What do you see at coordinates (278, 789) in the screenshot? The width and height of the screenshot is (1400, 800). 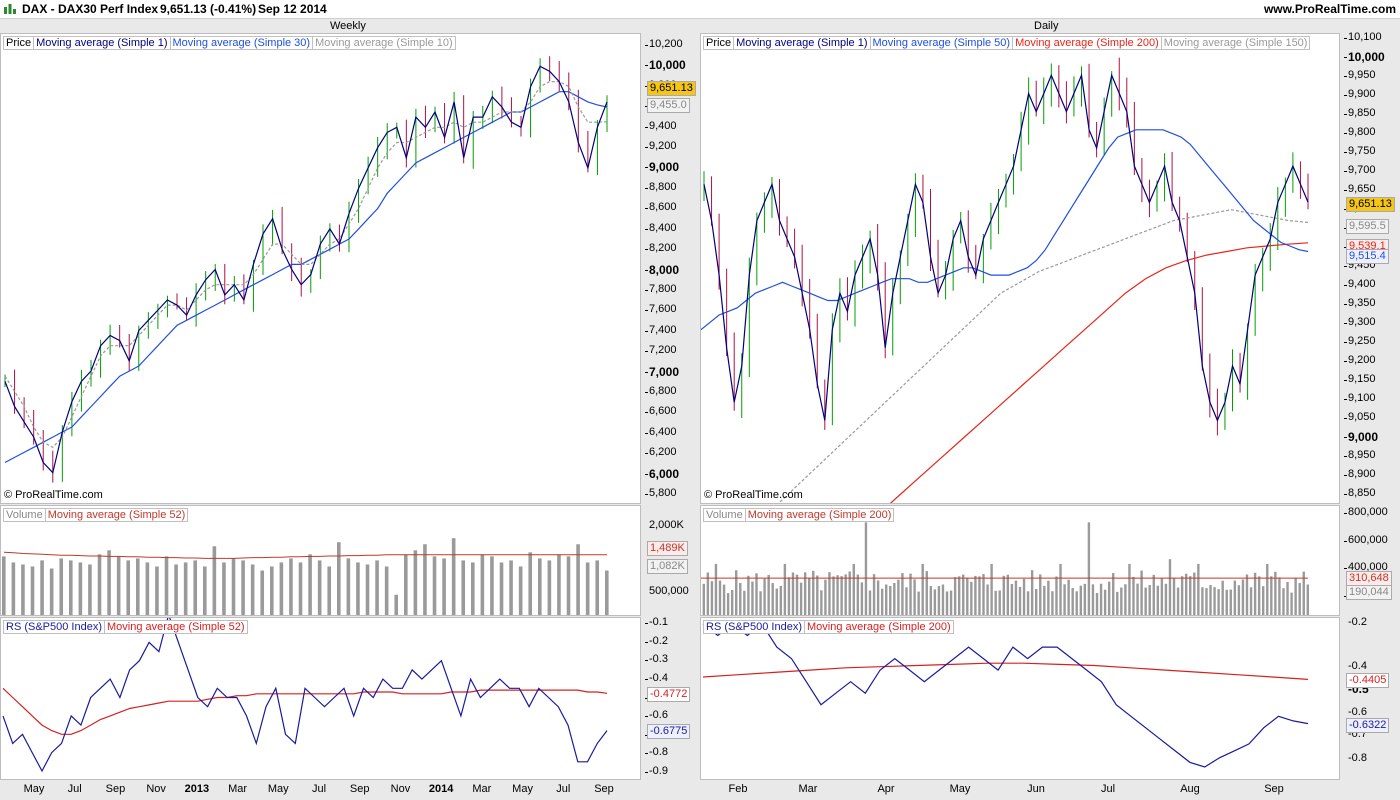 I see `time-axis-label: May` at bounding box center [278, 789].